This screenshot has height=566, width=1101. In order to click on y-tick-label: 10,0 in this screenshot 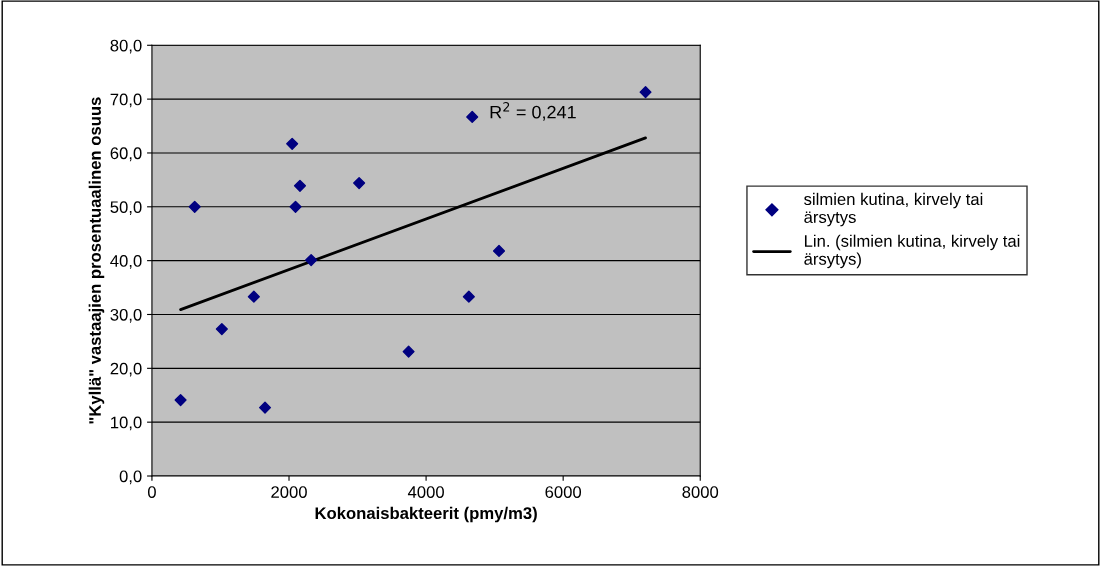, I will do `click(126, 423)`.